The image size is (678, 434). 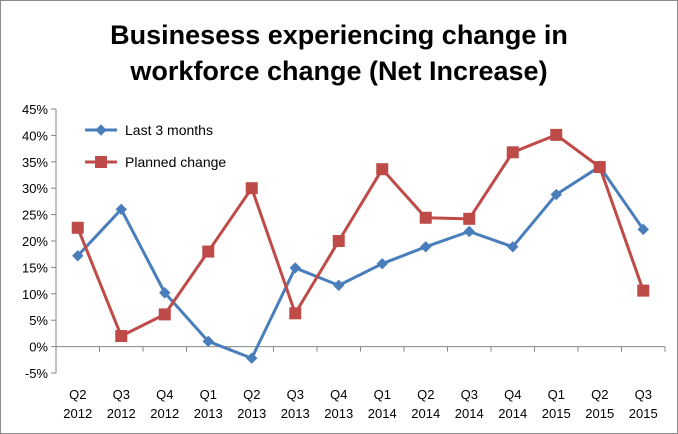 What do you see at coordinates (35, 109) in the screenshot?
I see `y-tick-label: 45%` at bounding box center [35, 109].